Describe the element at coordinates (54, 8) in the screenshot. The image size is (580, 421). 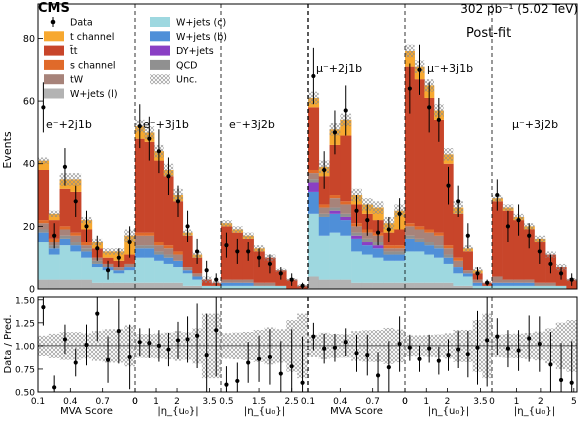
I see `experiment-label: CMS` at that location.